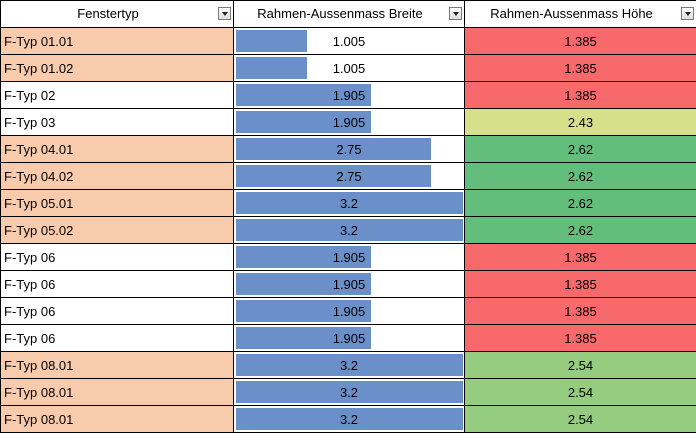 The image size is (696, 433). I want to click on cell-fenstertyp: F-Typ 04.02, so click(117, 176).